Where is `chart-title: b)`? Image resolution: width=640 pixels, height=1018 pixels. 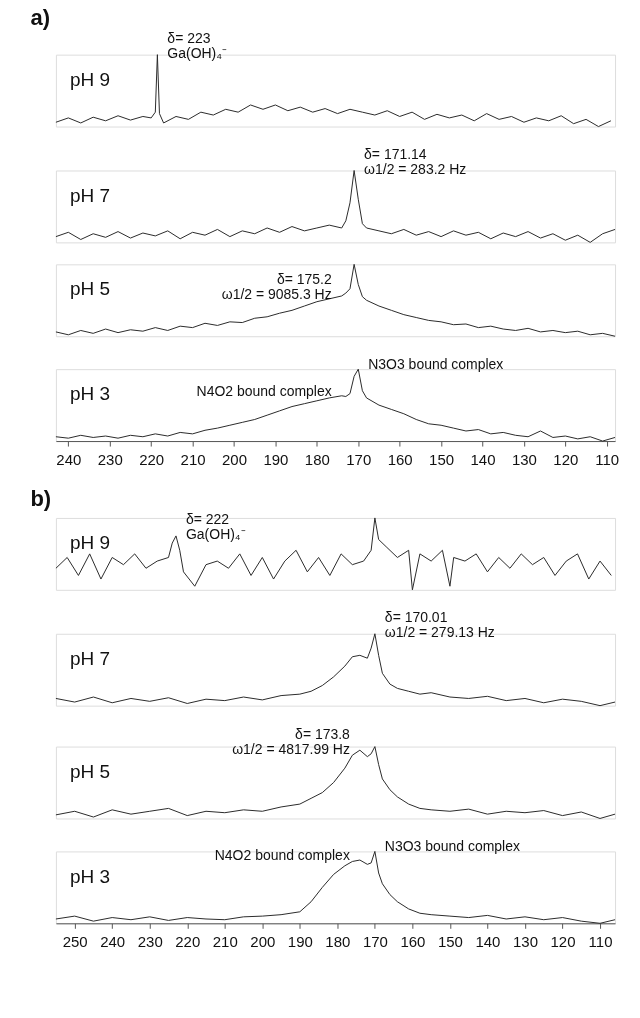
chart-title: b) is located at coordinates (41, 499).